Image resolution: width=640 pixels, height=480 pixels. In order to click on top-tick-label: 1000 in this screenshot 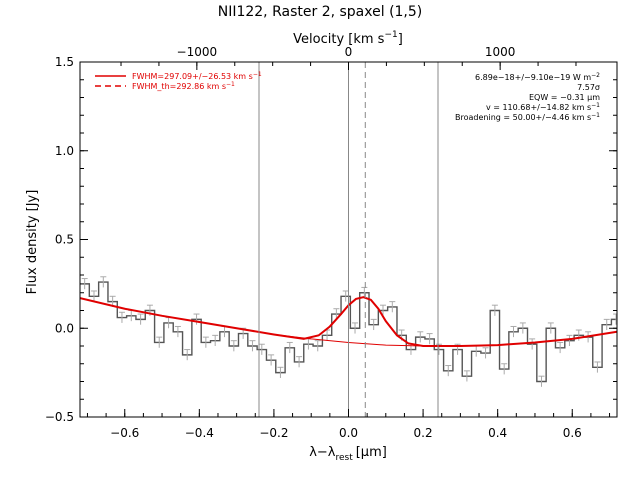, I will do `click(500, 52)`.